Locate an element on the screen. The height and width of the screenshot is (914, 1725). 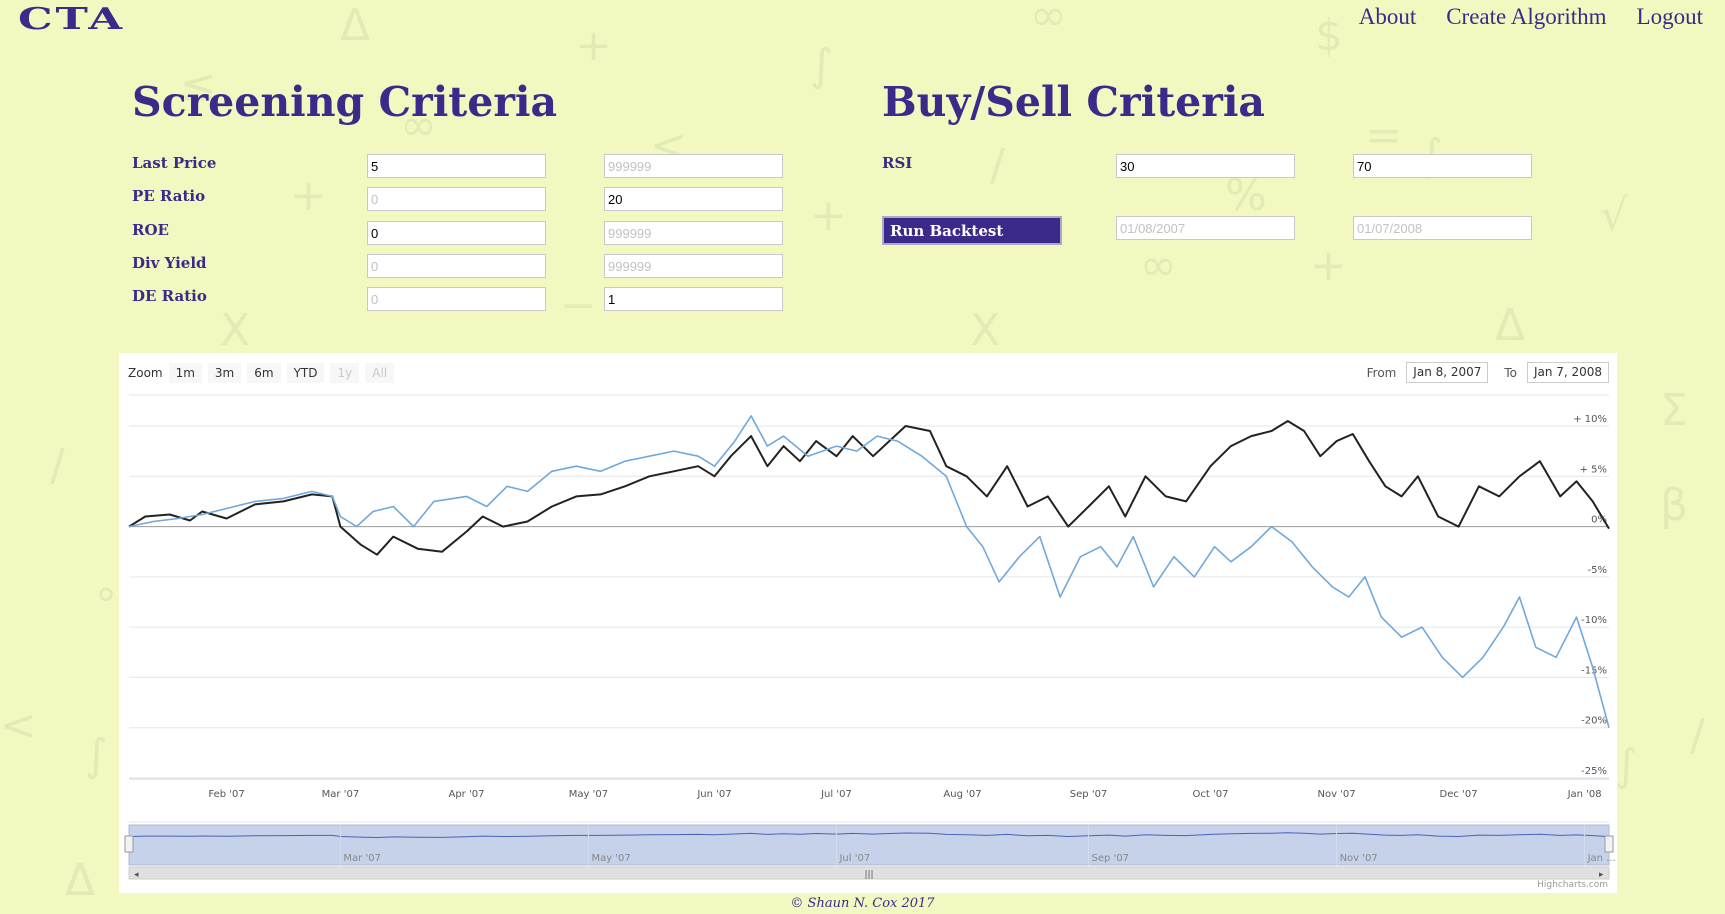
x-tick-label: Jun '07 is located at coordinates (713, 794).